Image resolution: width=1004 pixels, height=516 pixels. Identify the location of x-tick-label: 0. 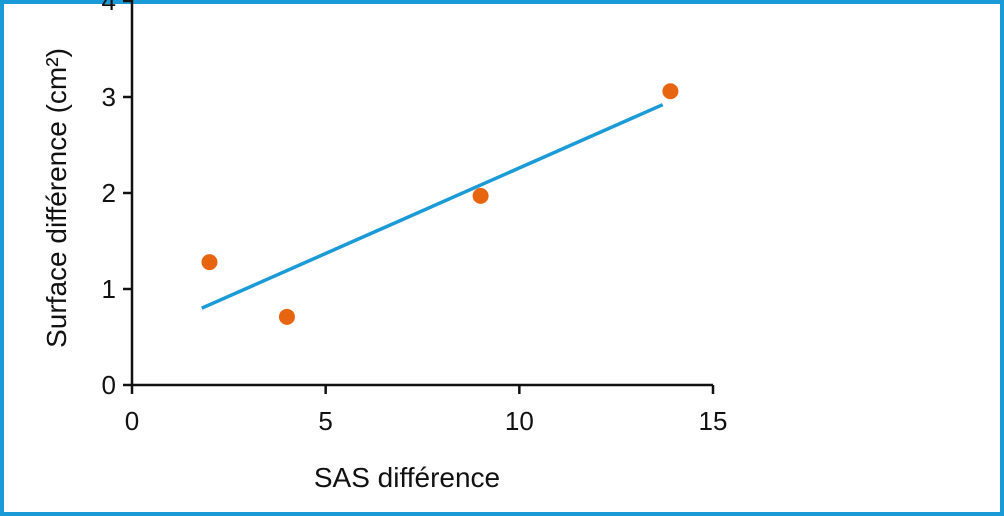
(132, 421).